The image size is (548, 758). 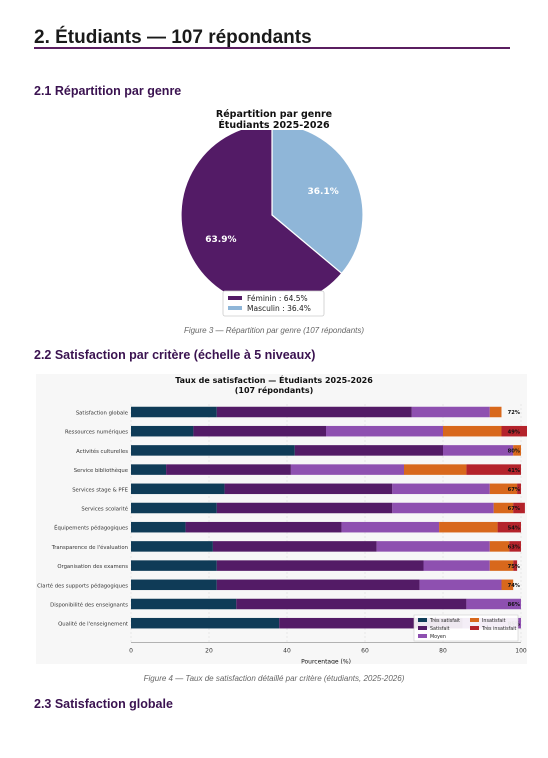 What do you see at coordinates (326, 661) in the screenshot?
I see `x-axis-label: Pourcentage (%)` at bounding box center [326, 661].